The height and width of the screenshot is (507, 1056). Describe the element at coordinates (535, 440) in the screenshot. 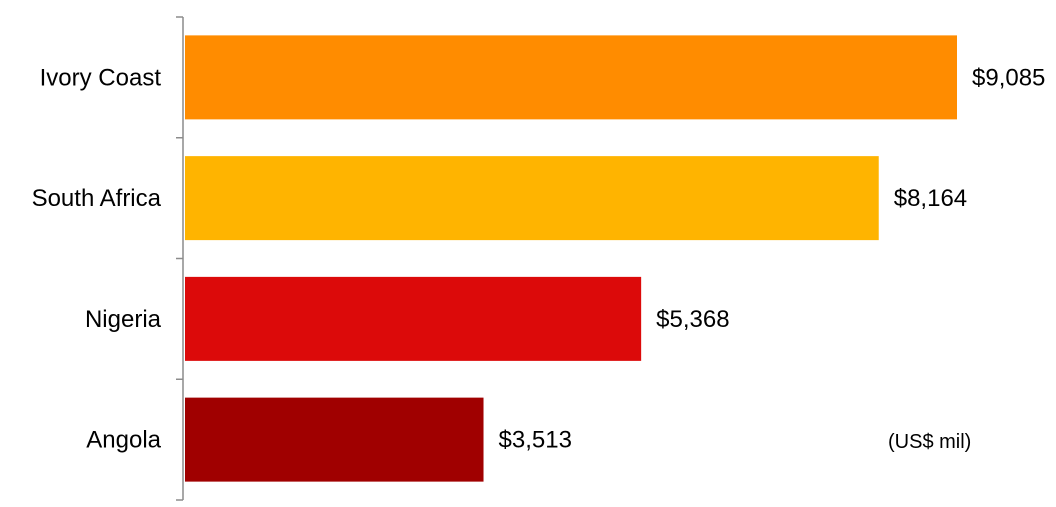

I see `value-label: $3,513` at that location.